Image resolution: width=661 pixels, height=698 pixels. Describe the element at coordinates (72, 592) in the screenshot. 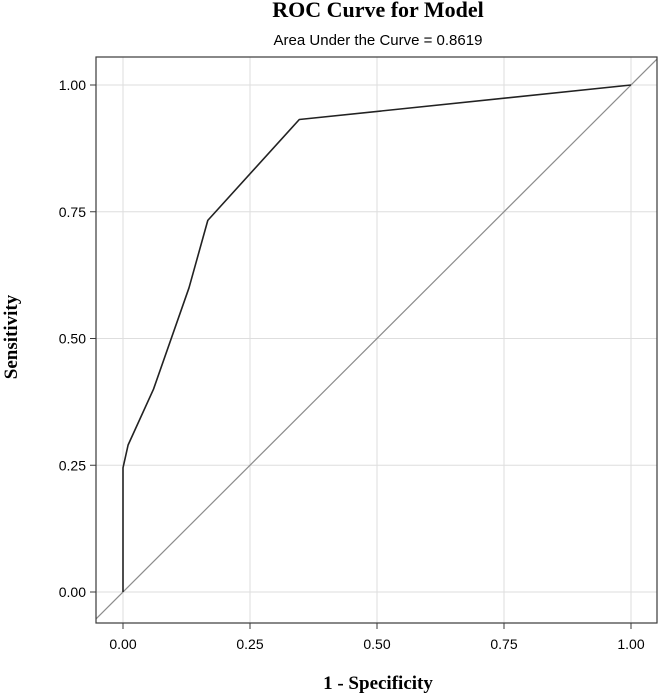

I see `y-tick-label: 0.00` at that location.